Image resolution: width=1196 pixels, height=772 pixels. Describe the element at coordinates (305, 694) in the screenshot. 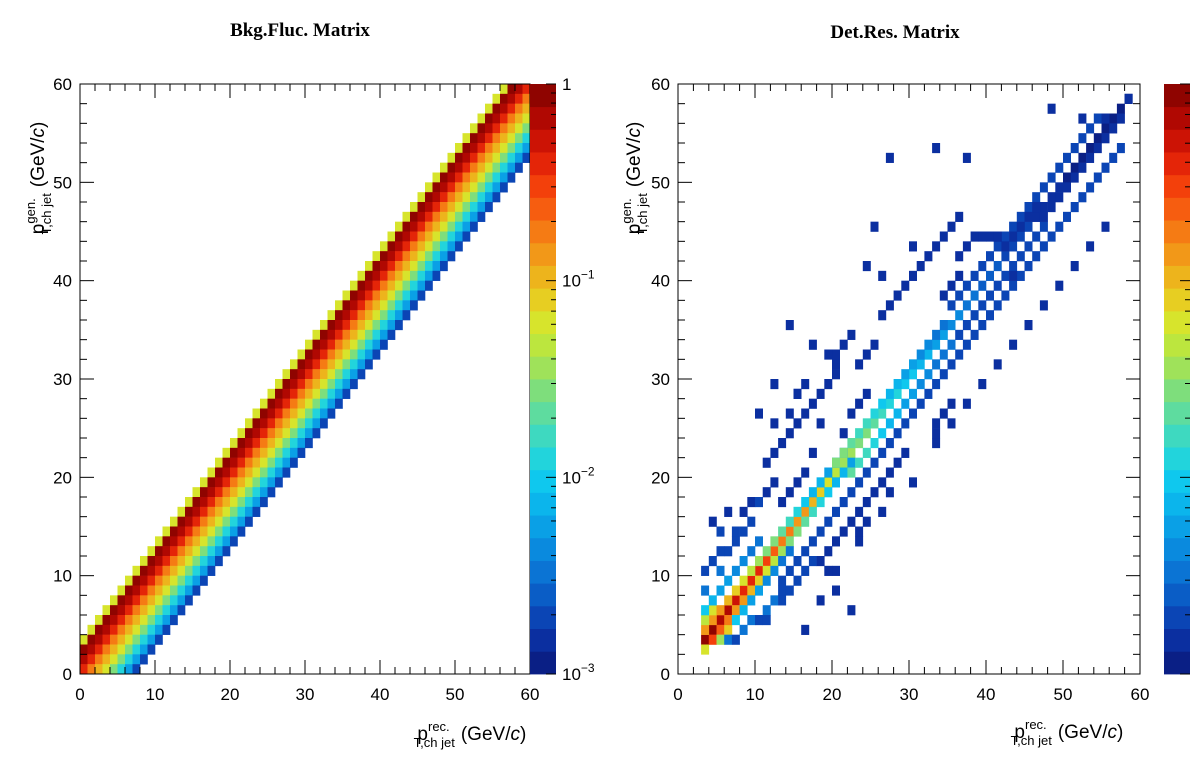

I see `x-tick-label: 30` at that location.